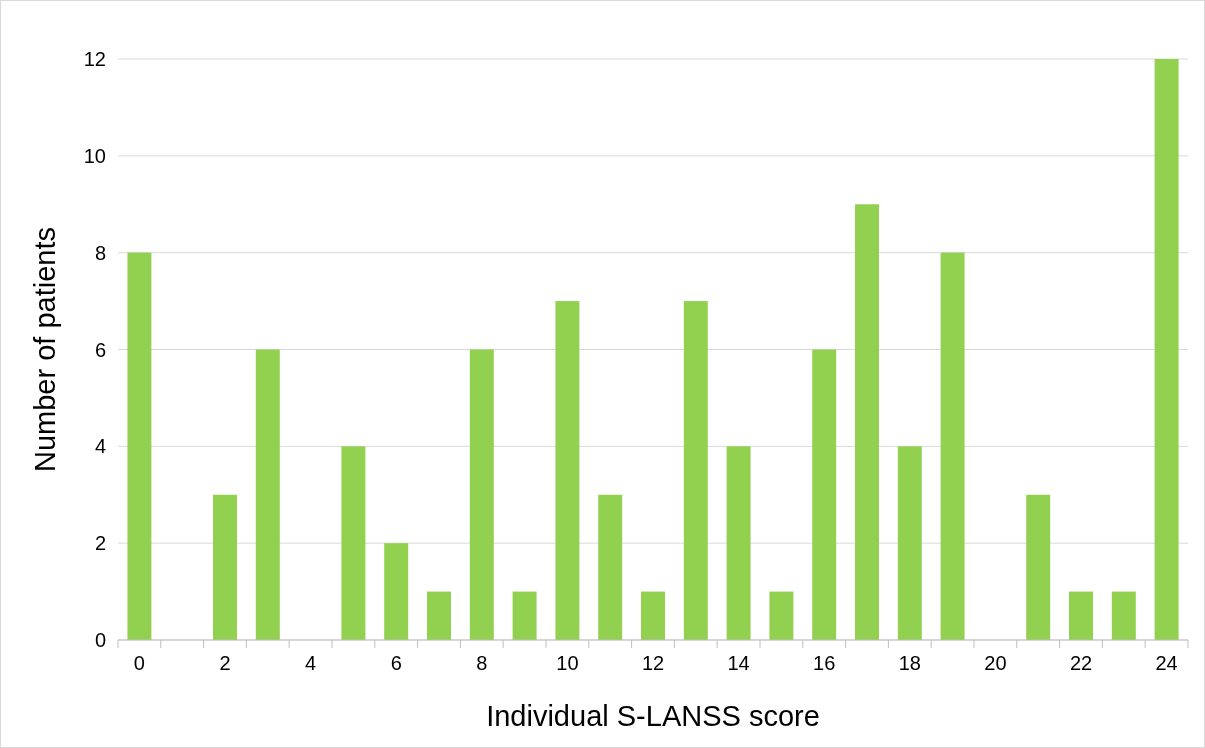  I want to click on y-tick-label: 0, so click(100, 640).